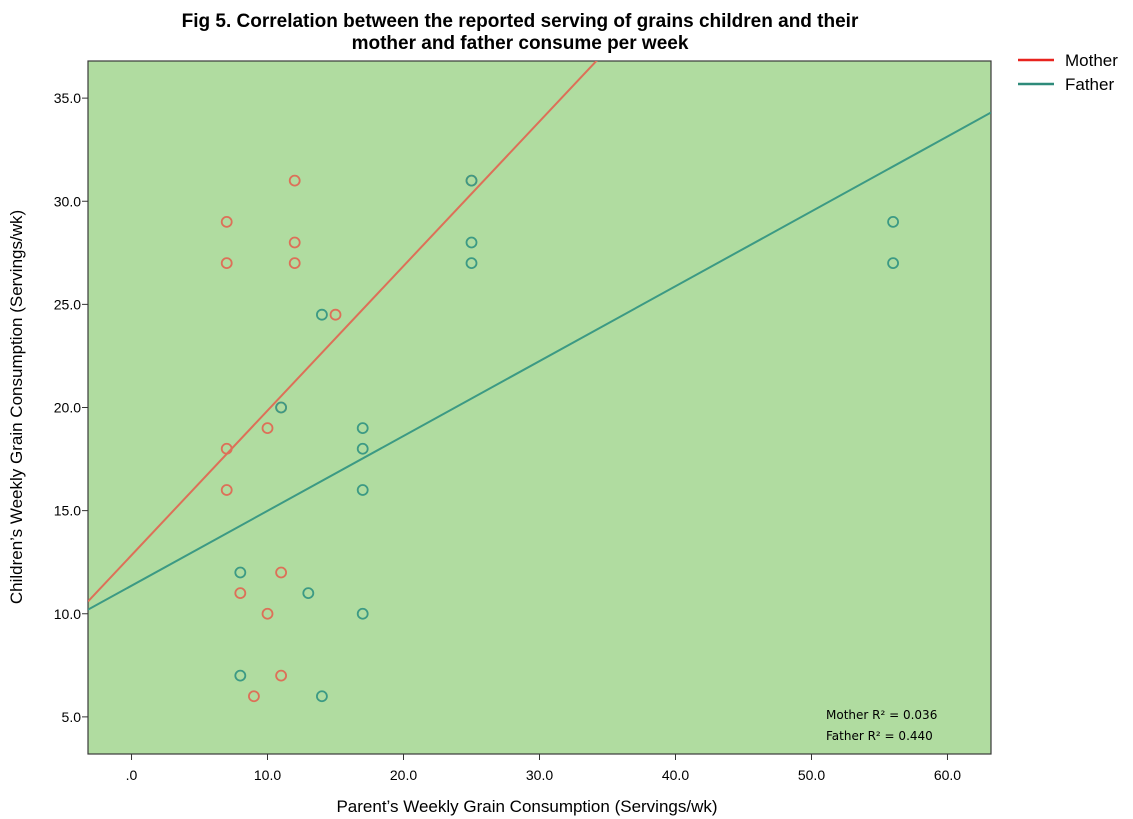 The width and height of the screenshot is (1133, 819). I want to click on x-tick-label: 10.0, so click(267, 775).